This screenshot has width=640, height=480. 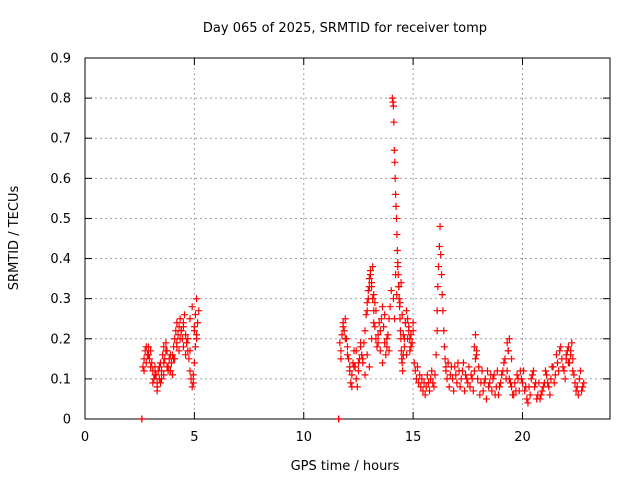 What do you see at coordinates (60, 99) in the screenshot?
I see `y-tick-label: 0.8` at bounding box center [60, 99].